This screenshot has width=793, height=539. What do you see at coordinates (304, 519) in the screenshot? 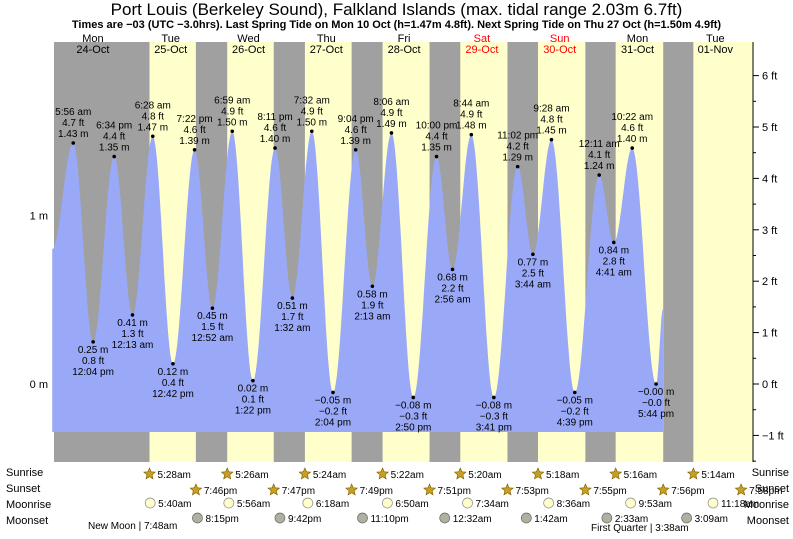
I see `moonset-time: 9:42pm` at bounding box center [304, 519].